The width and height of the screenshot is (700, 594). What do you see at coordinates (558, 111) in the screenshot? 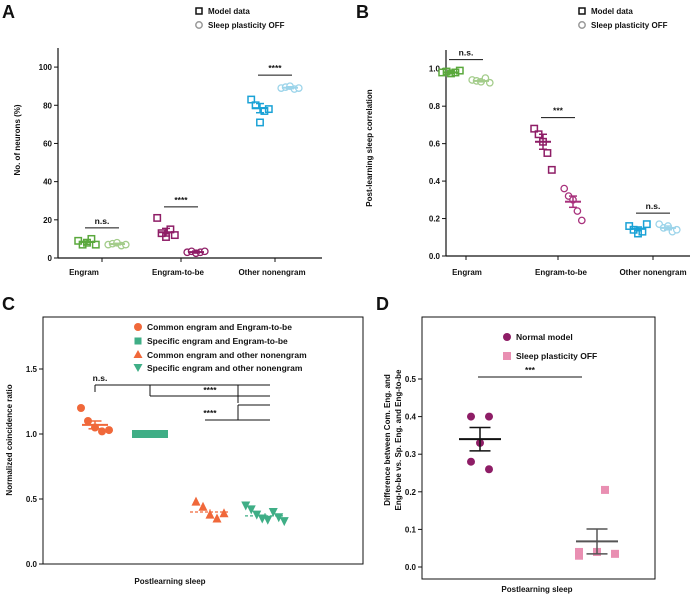
I see `panel-b-significance-label: ***` at bounding box center [558, 111].